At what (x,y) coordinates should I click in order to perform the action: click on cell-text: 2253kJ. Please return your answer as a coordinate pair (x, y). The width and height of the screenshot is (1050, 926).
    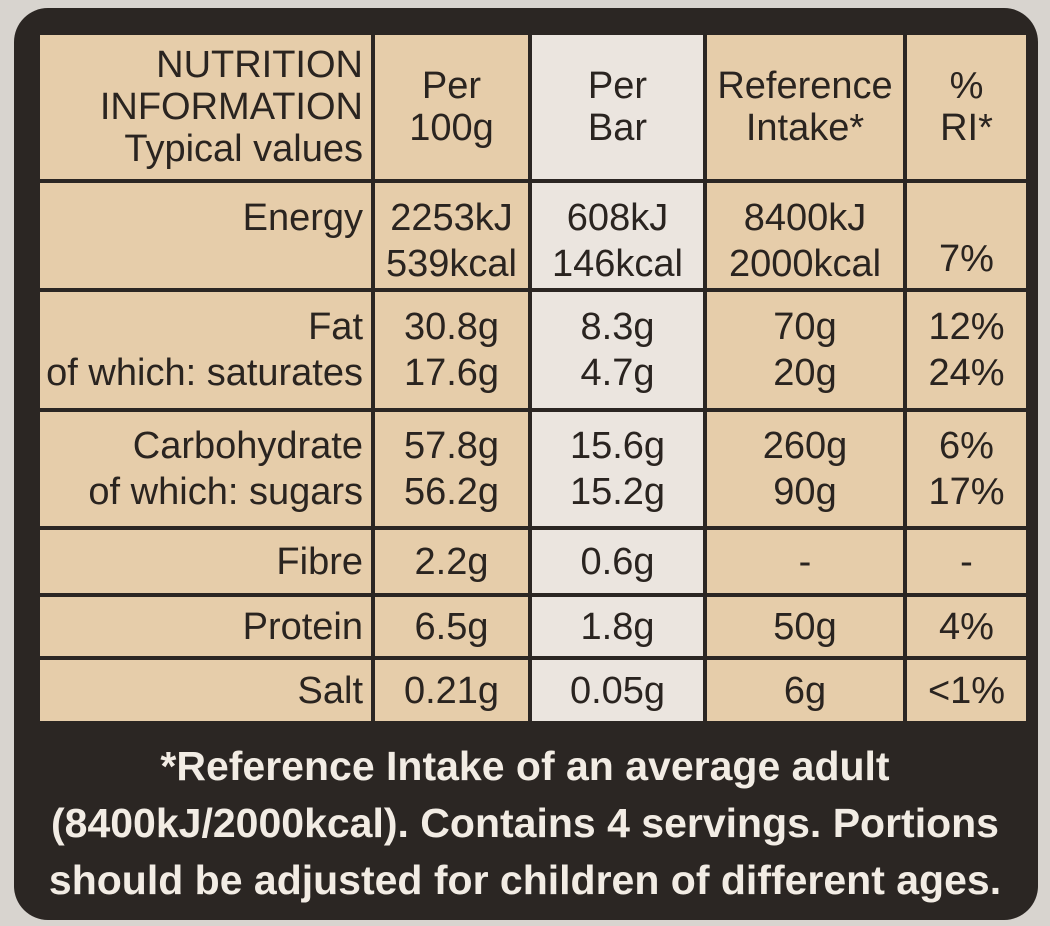
    Looking at the image, I should click on (451, 218).